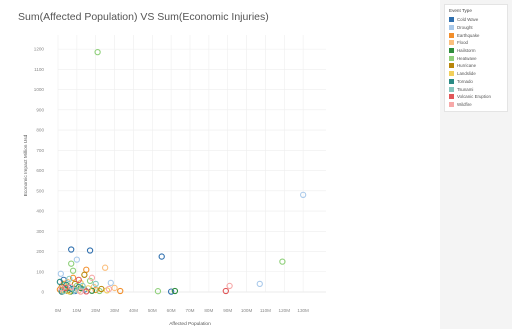 This screenshot has height=329, width=512. I want to click on y-tick-label: 100, so click(40, 271).